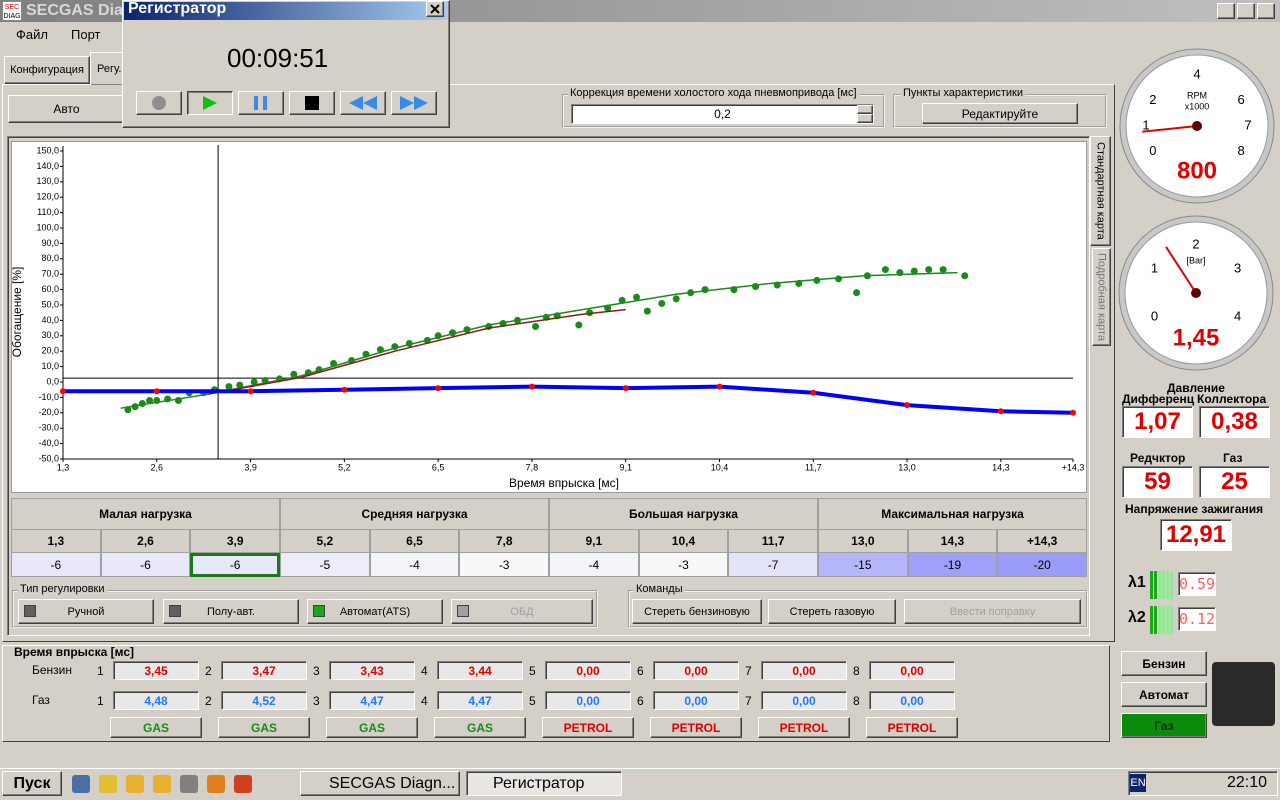 Image resolution: width=1280 pixels, height=800 pixels. What do you see at coordinates (1196, 337) in the screenshot?
I see `gauge-value: 1,45` at bounding box center [1196, 337].